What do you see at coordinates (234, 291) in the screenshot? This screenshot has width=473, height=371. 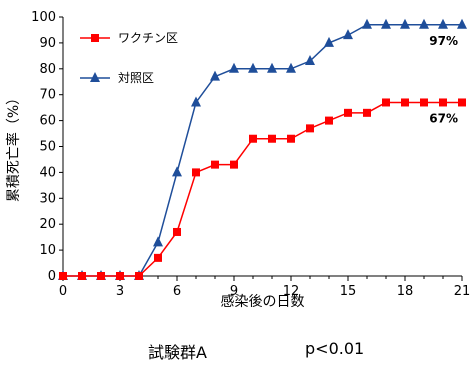 I see `x-tick-label: 9` at bounding box center [234, 291].